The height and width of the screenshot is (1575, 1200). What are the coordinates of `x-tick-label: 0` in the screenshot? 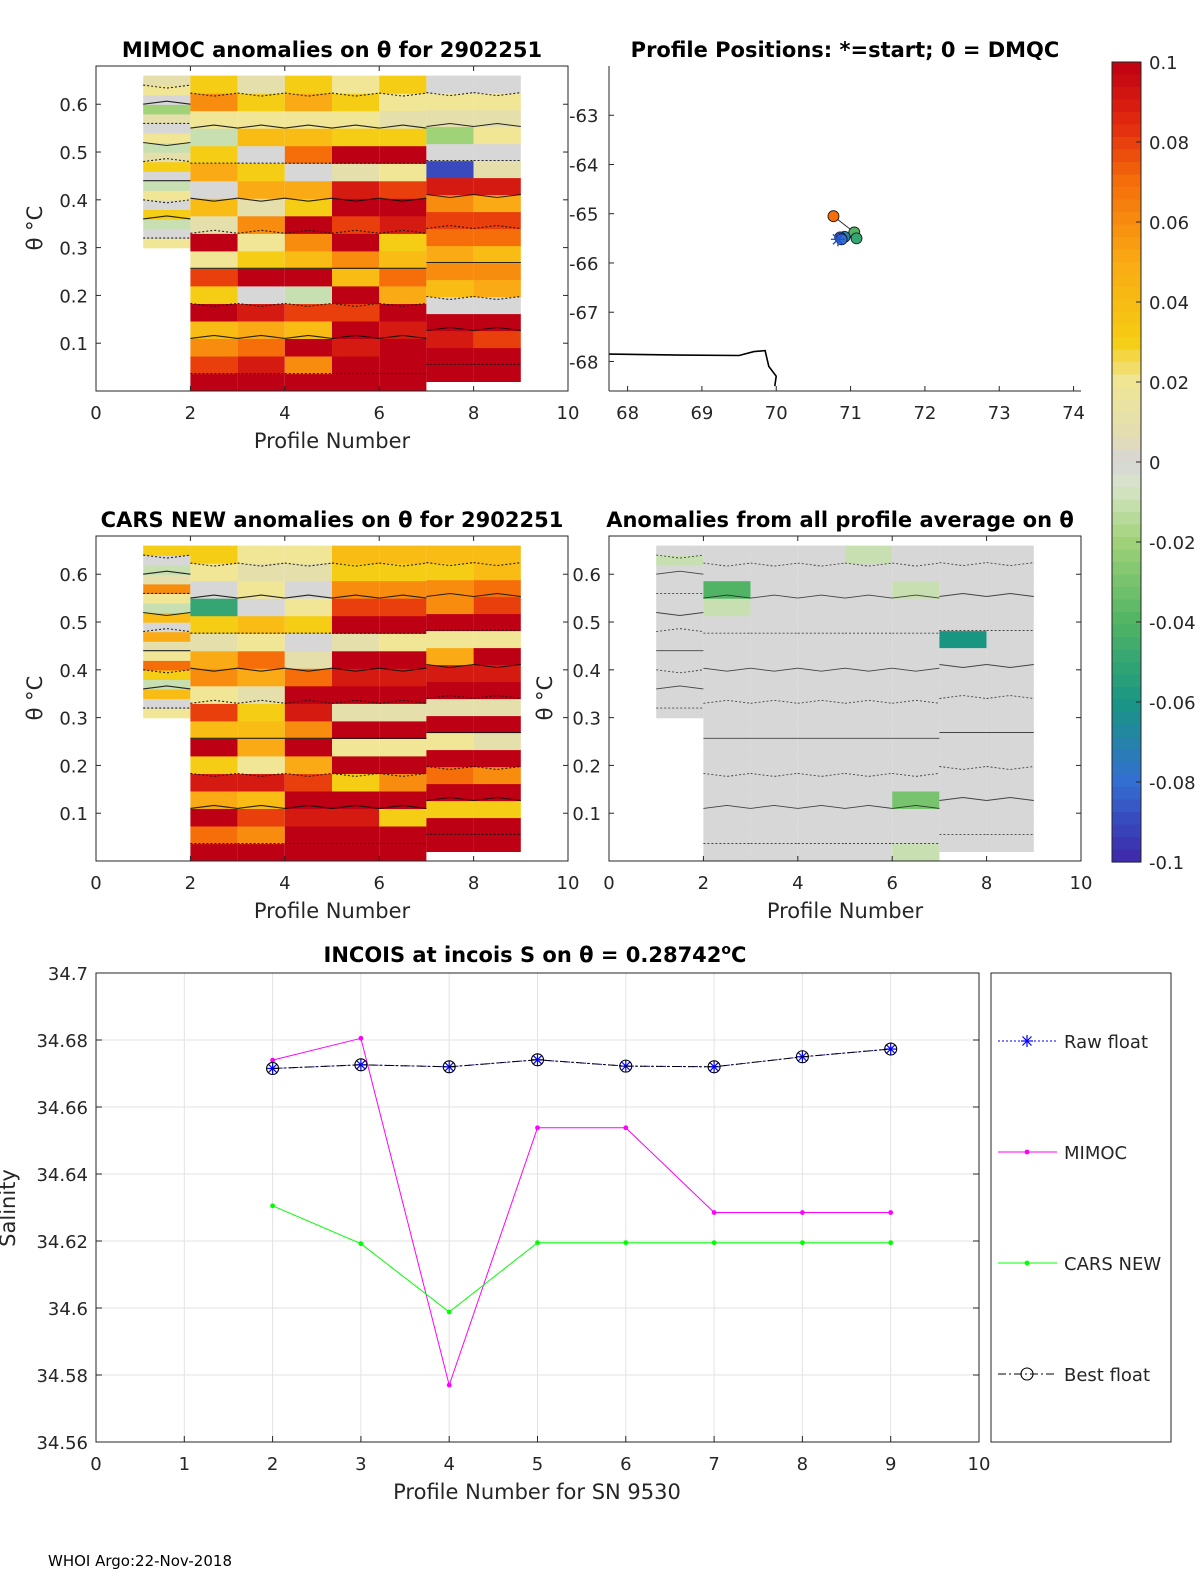 It's located at (95, 883).